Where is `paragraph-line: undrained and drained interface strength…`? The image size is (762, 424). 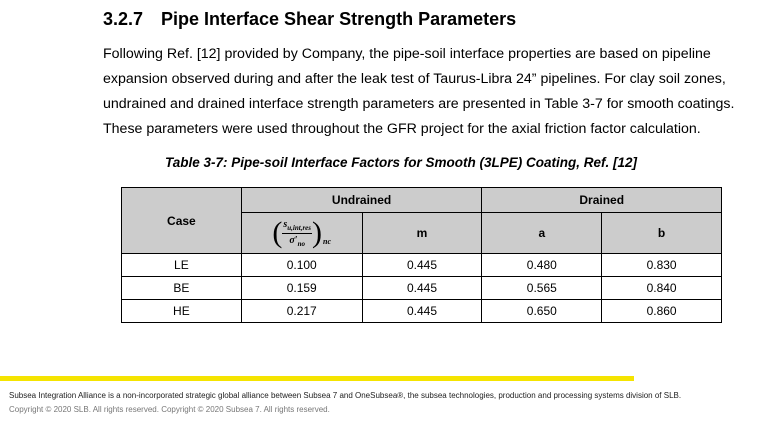 paragraph-line: undrained and drained interface strength… is located at coordinates (419, 104).